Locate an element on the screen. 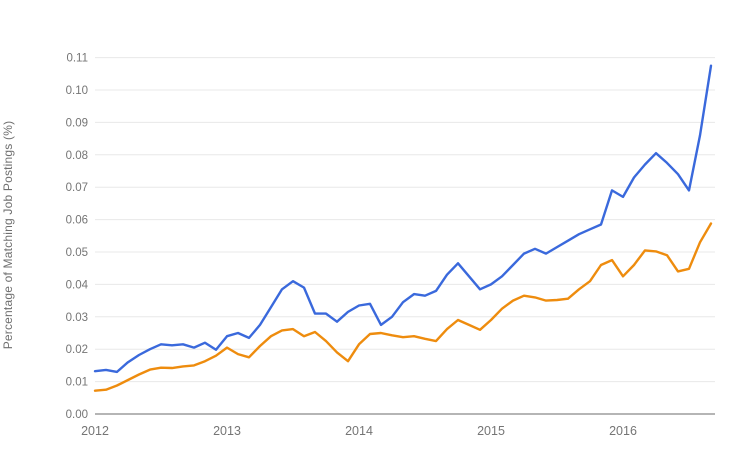  y-tick-label: 0.05 is located at coordinates (77, 253).